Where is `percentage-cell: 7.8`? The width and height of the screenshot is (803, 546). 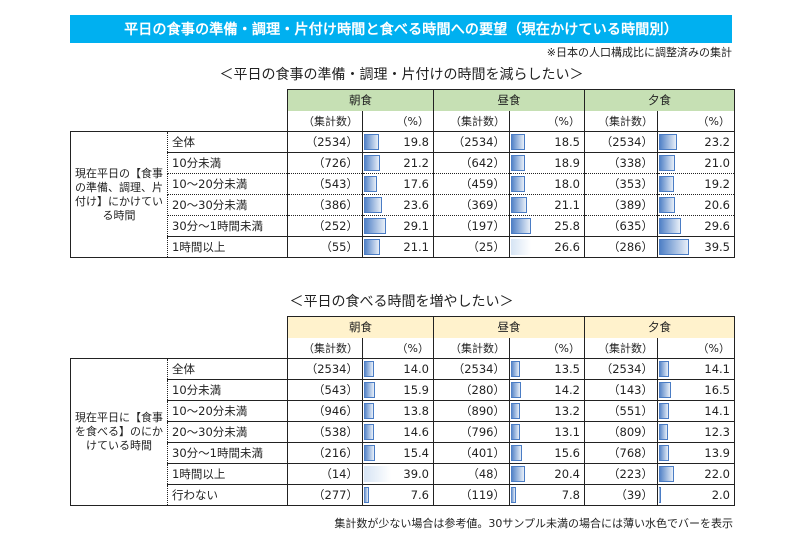 percentage-cell: 7.8 is located at coordinates (547, 495).